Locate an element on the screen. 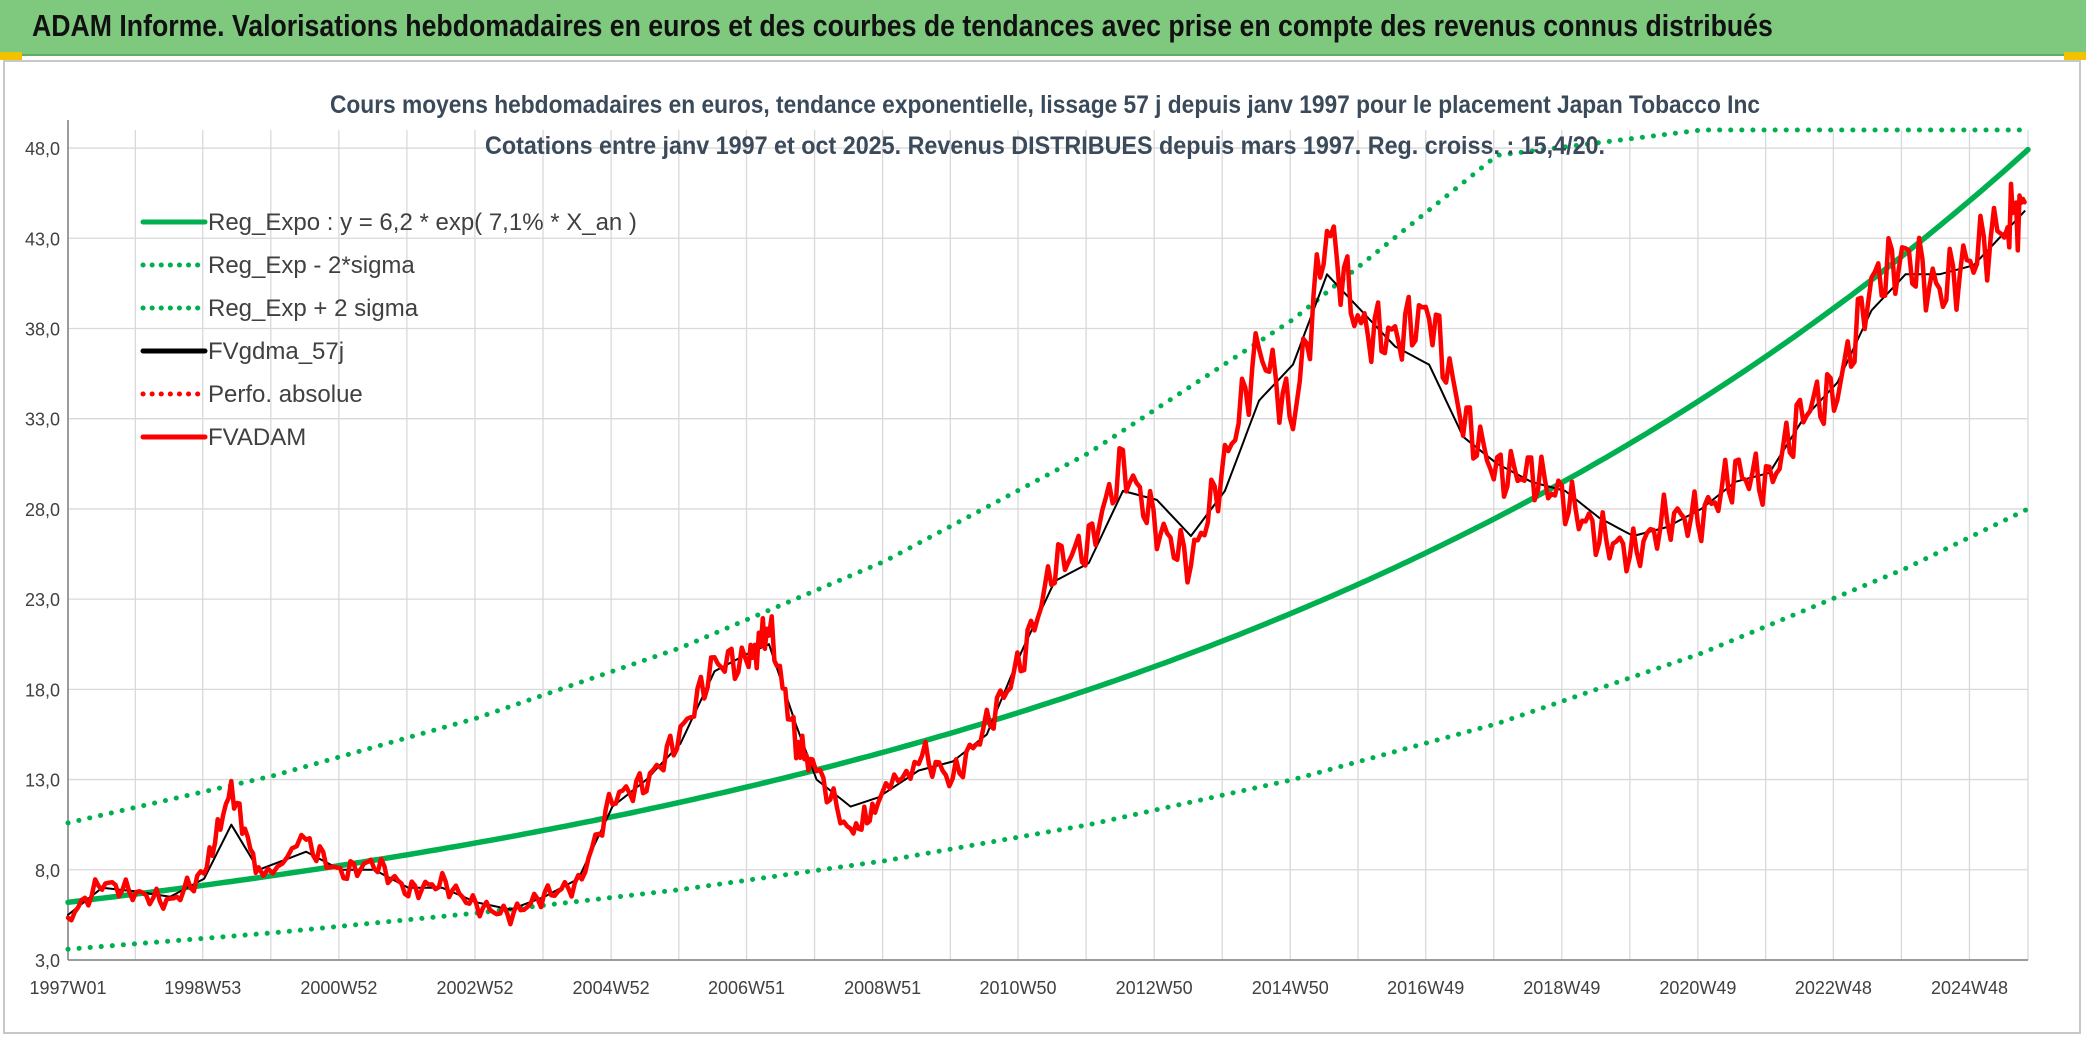 The width and height of the screenshot is (2086, 1037). x-tick-label: 1998W53 is located at coordinates (202, 988).